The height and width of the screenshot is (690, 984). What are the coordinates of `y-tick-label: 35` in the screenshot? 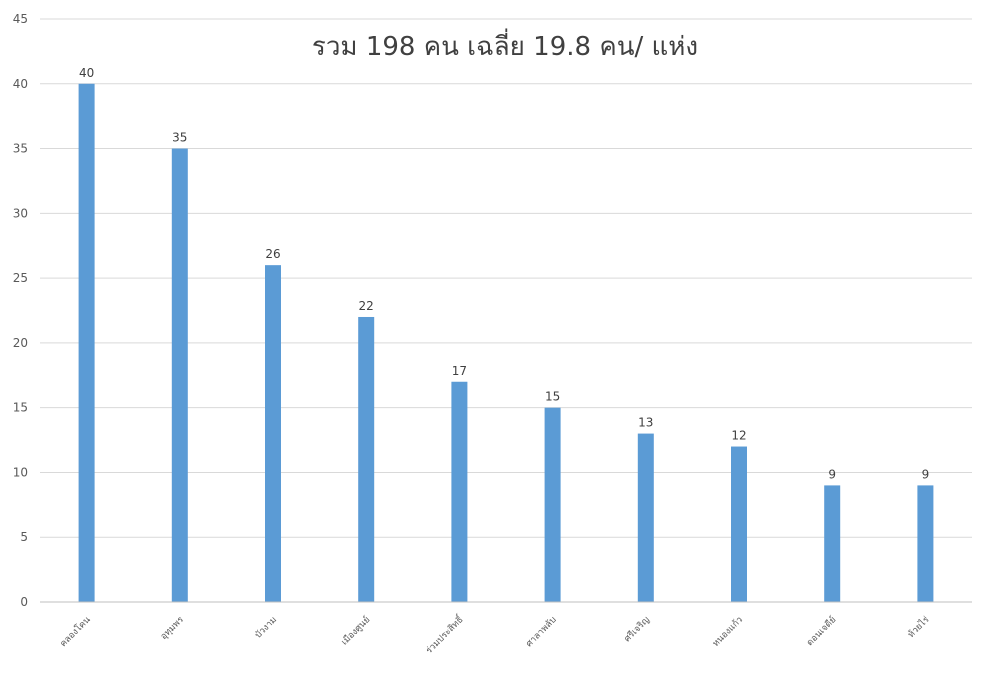 It's located at (20, 149).